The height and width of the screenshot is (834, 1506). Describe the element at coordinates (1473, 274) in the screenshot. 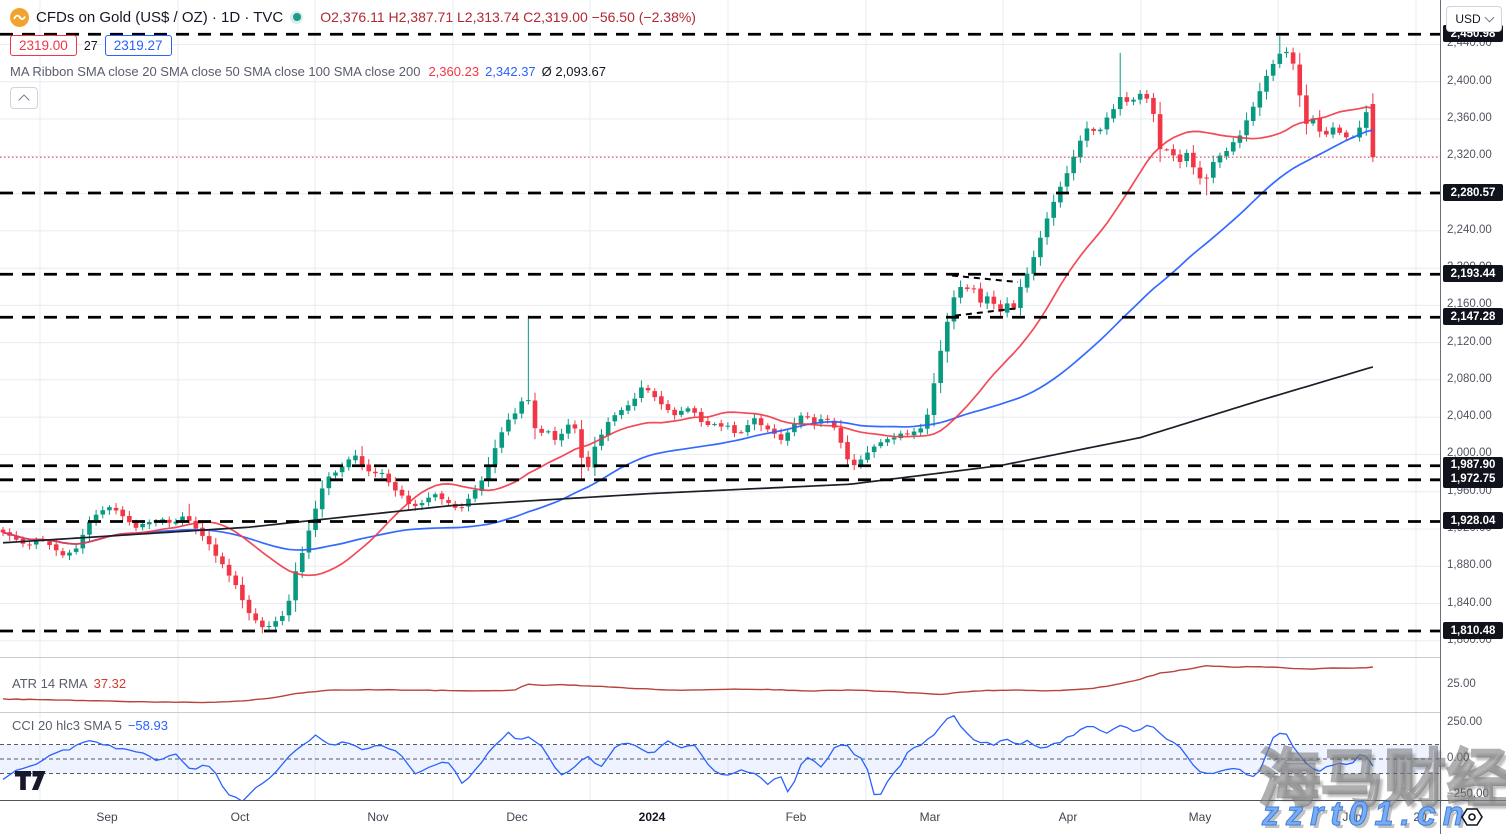

I see `price-level-badge: 2,193.44` at that location.